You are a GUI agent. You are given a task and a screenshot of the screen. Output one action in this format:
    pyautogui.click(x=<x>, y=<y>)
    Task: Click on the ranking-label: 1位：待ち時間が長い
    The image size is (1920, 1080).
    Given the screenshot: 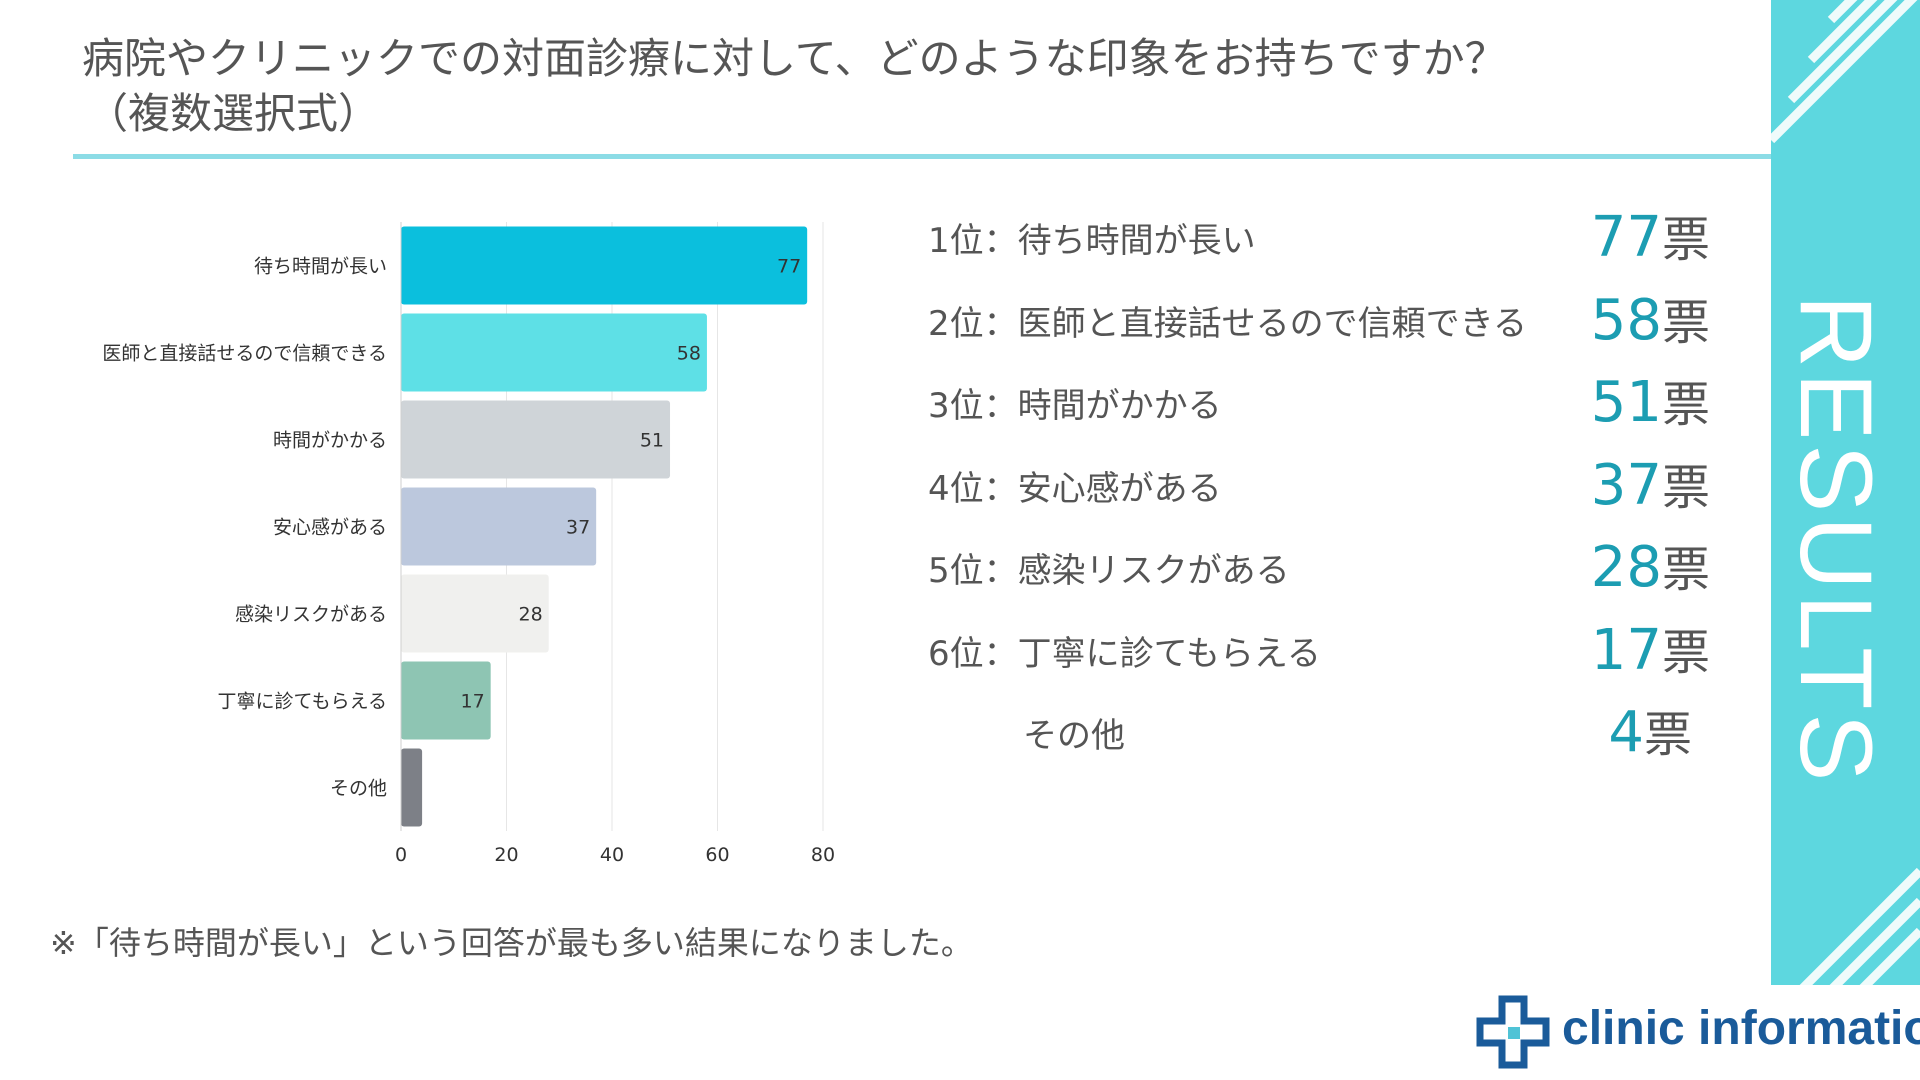 What is the action you would take?
    pyautogui.click(x=1092, y=241)
    